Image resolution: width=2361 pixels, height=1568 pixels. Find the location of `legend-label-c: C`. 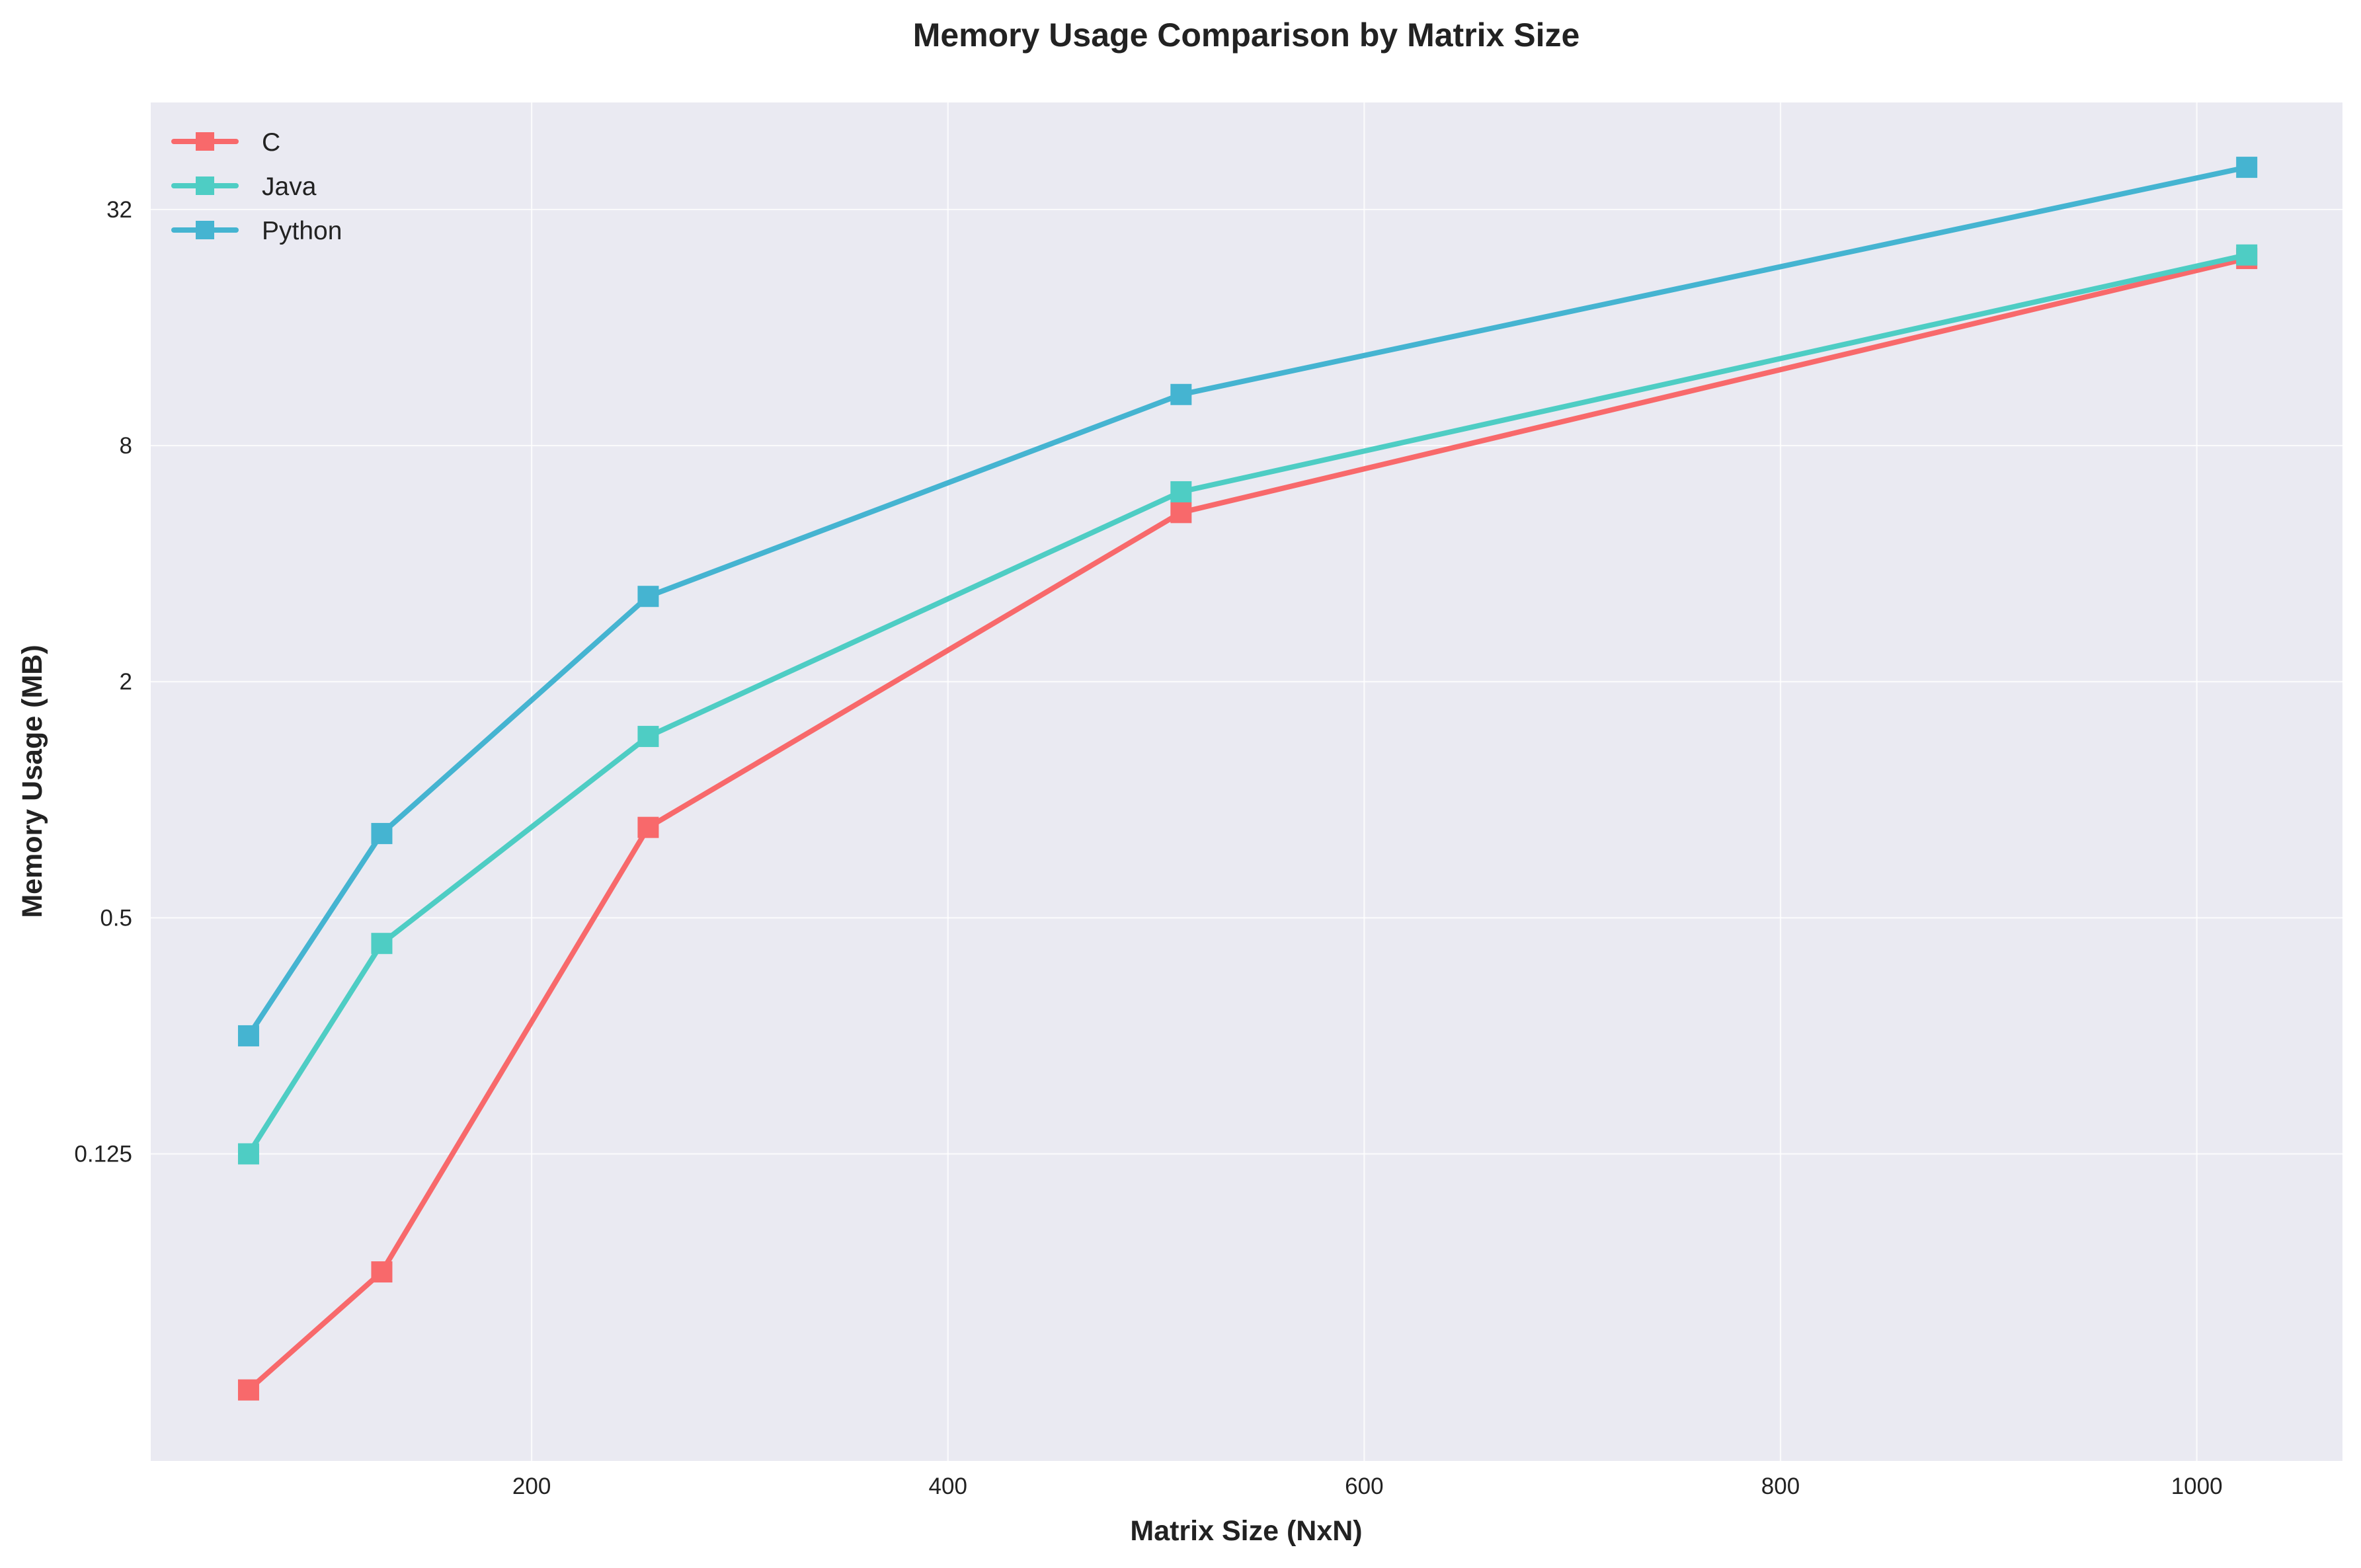

legend-label-c: C is located at coordinates (271, 142).